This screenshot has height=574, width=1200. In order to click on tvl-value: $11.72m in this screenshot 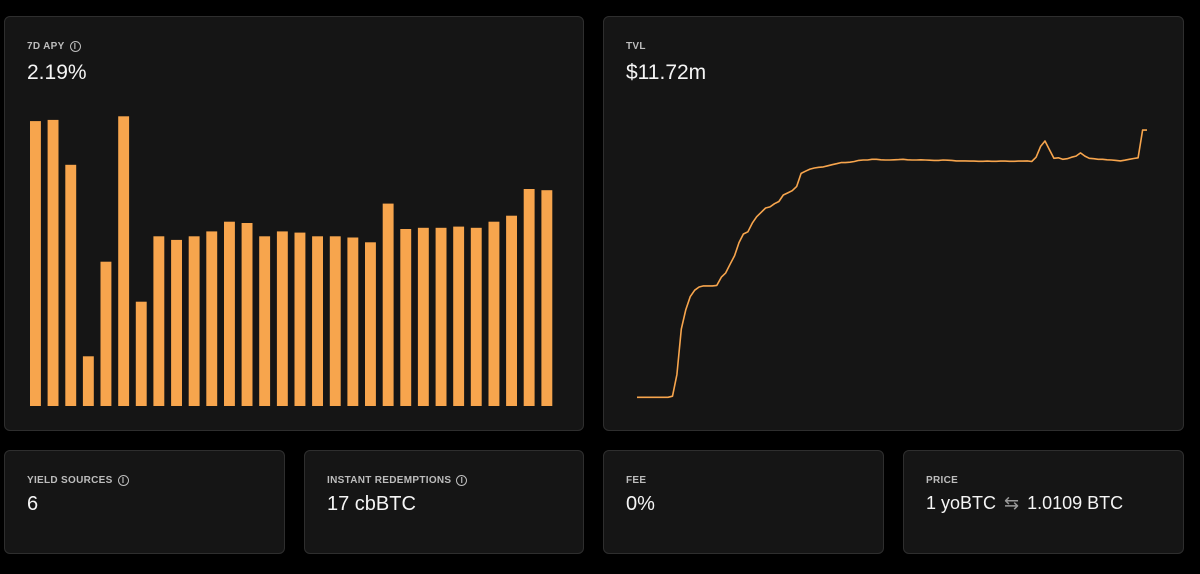, I will do `click(666, 72)`.